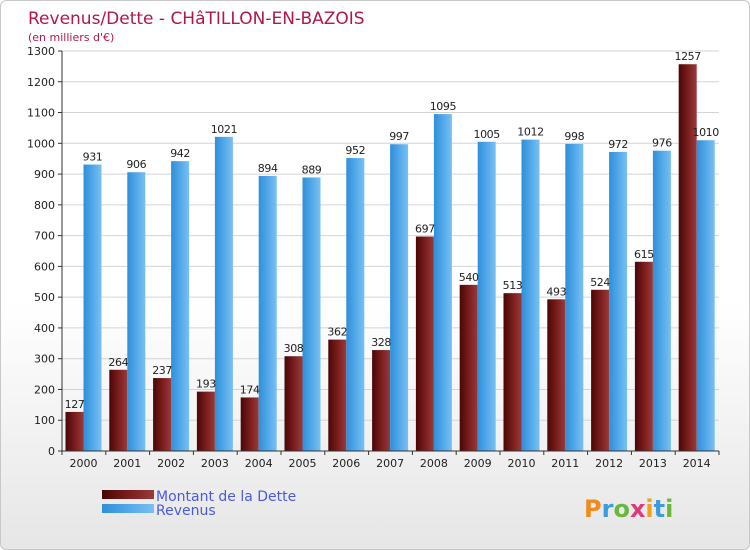 The height and width of the screenshot is (550, 750). I want to click on data-label-debt-2012: 524, so click(600, 282).